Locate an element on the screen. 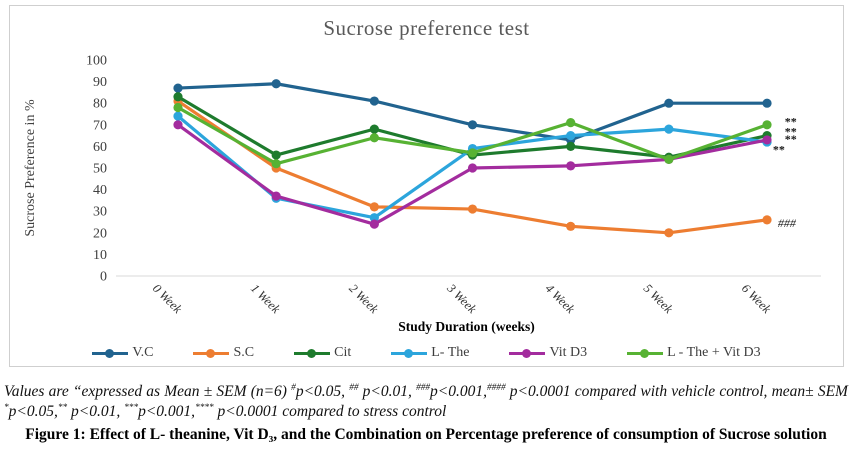  significance-annotations: ********### is located at coordinates (785, 173).